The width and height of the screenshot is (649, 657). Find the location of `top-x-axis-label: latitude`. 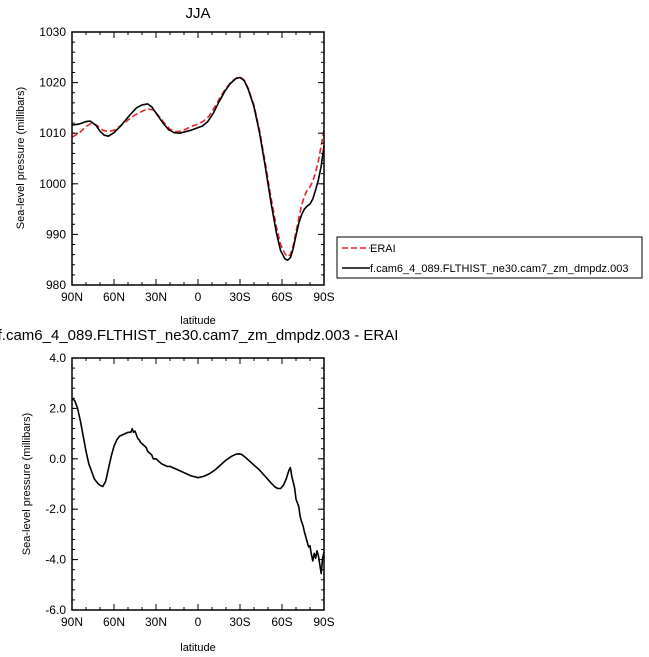

top-x-axis-label: latitude is located at coordinates (197, 321).